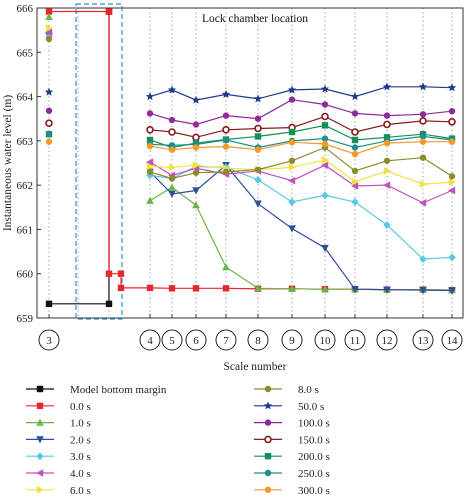 This screenshot has height=500, width=467. I want to click on legend-item-11: 200.0 s, so click(292, 457).